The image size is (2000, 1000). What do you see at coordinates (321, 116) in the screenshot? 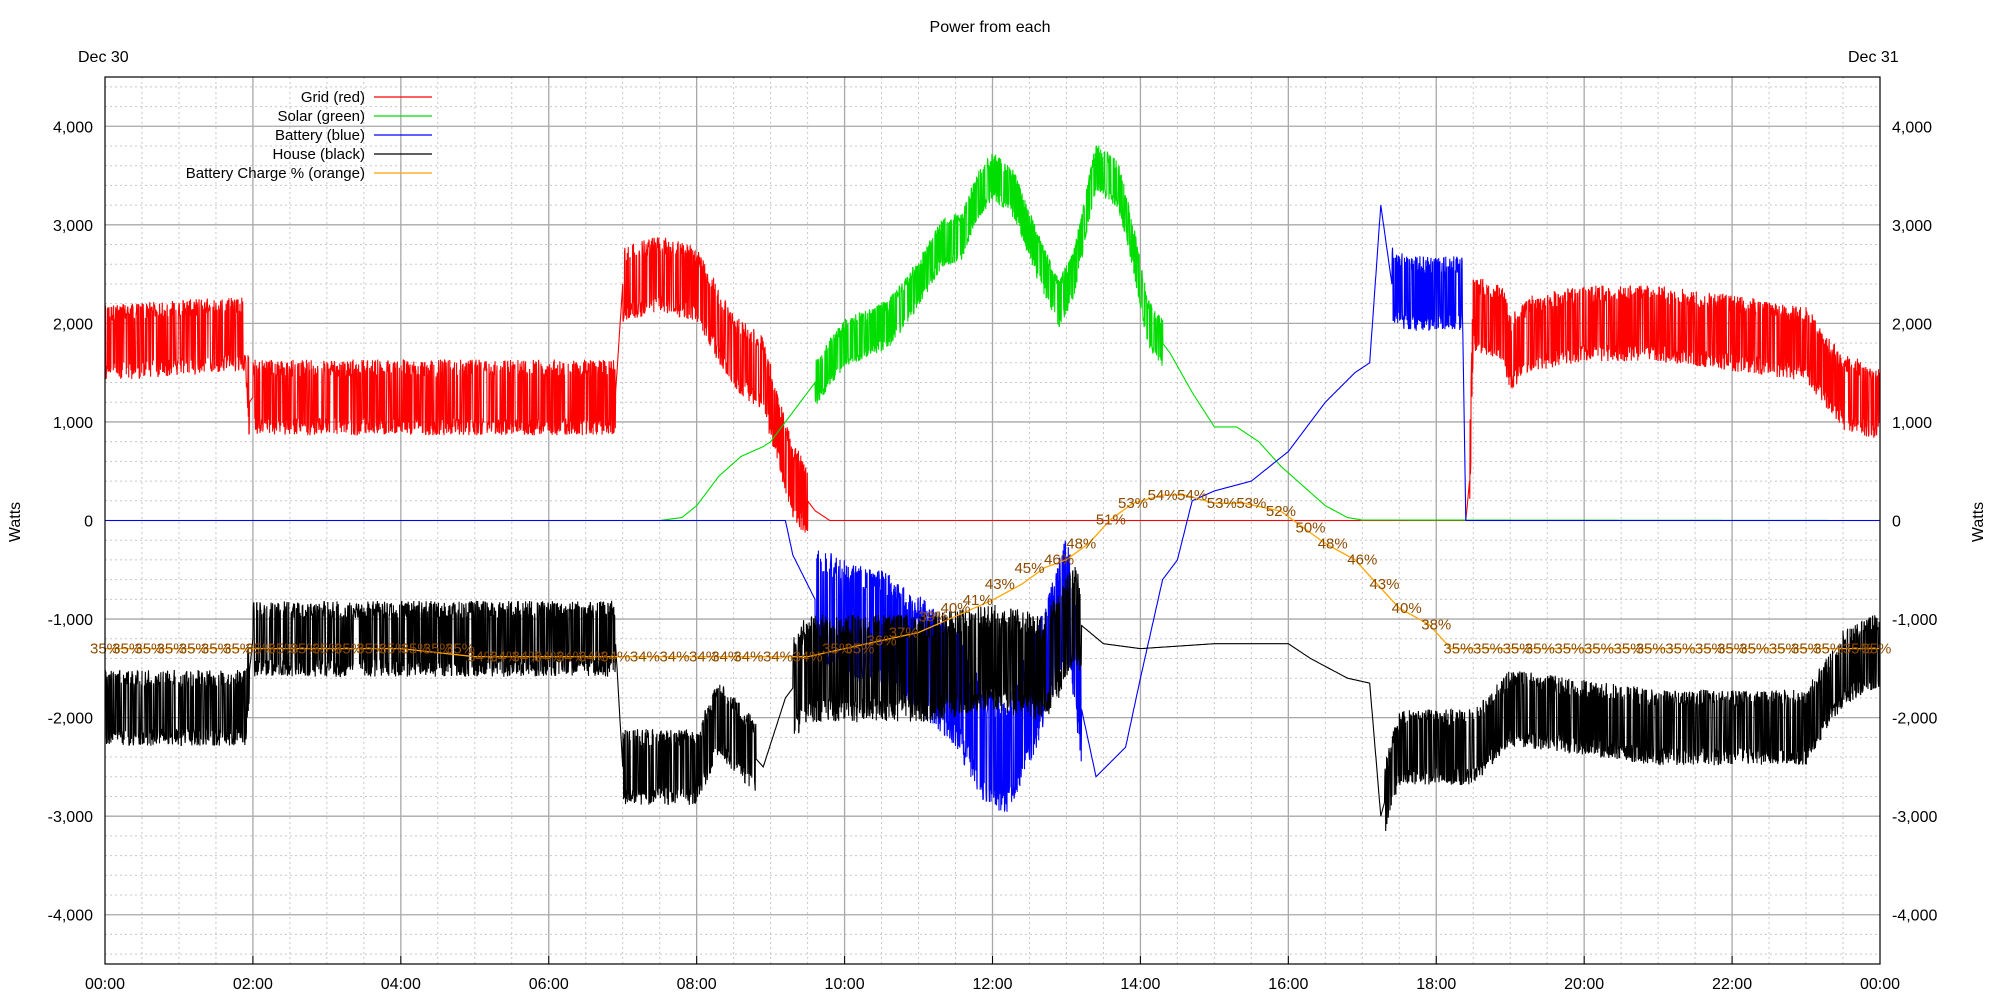
I see `legend-label: Solar (green)` at bounding box center [321, 116].